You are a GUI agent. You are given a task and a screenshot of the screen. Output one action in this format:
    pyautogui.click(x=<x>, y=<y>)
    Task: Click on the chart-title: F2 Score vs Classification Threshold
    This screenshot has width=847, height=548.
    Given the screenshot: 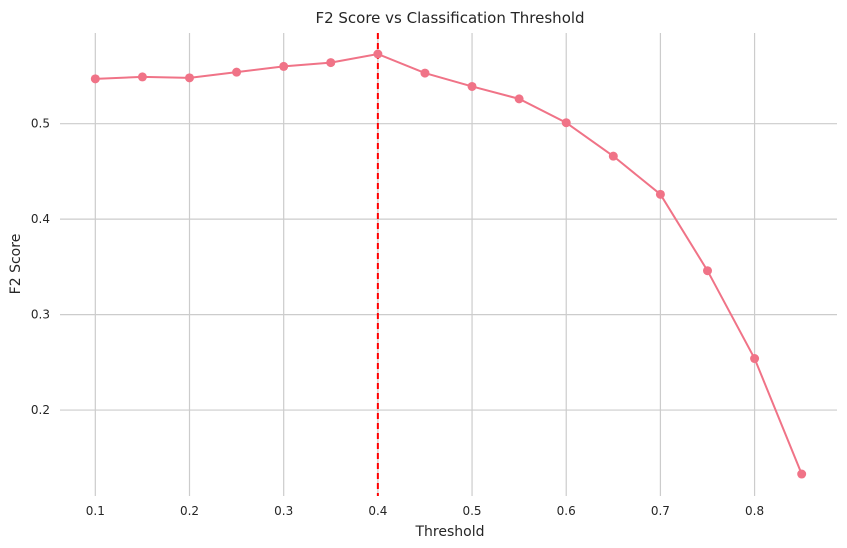 What is the action you would take?
    pyautogui.click(x=449, y=18)
    